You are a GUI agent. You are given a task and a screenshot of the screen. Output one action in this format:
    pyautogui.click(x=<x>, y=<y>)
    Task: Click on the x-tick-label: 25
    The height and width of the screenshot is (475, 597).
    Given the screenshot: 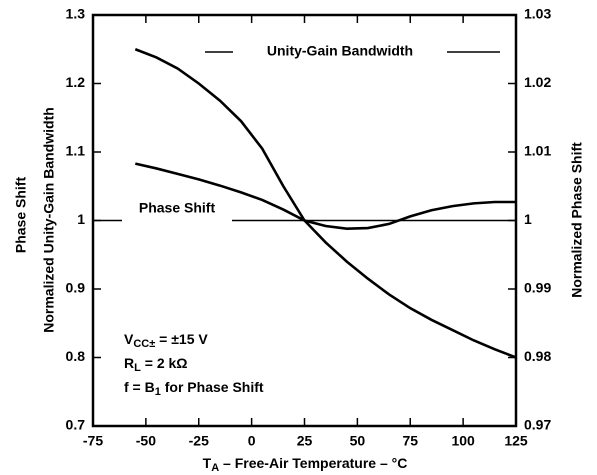 What is the action you would take?
    pyautogui.click(x=305, y=441)
    